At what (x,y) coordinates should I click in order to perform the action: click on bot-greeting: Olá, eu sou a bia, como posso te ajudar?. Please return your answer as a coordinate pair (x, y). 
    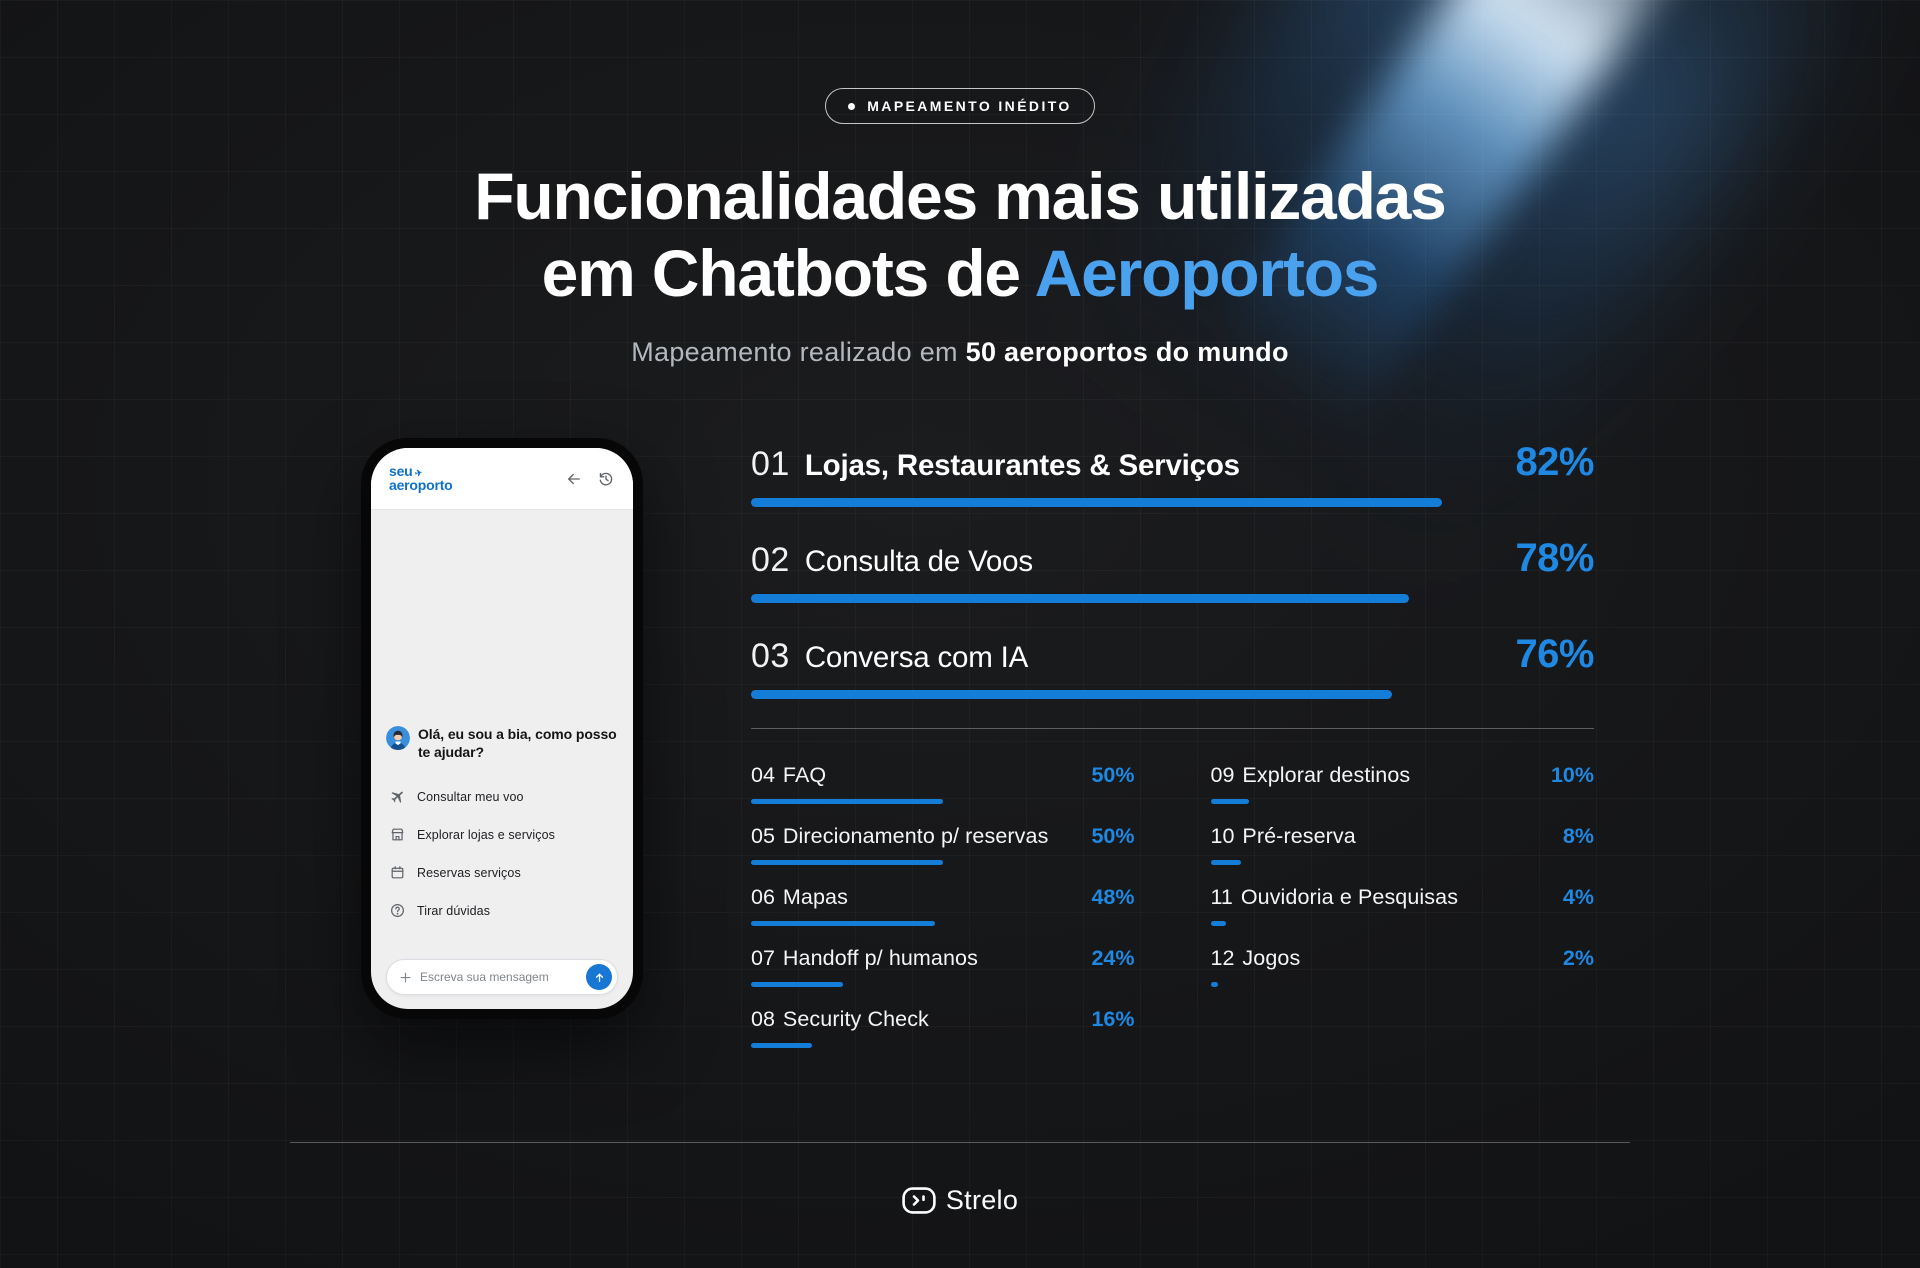
    Looking at the image, I should click on (502, 744).